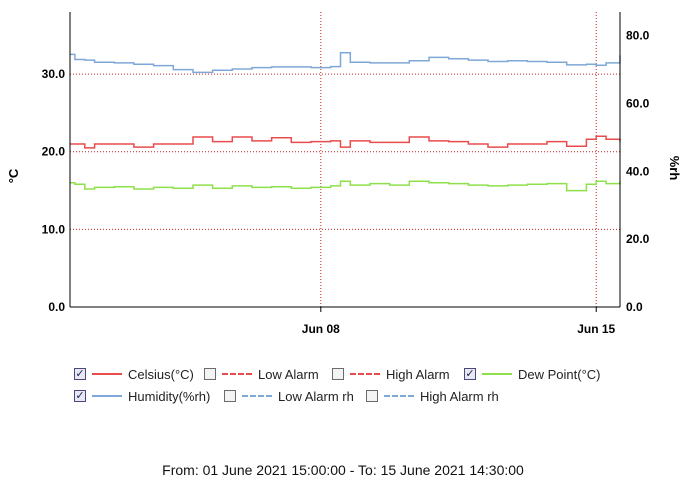  I want to click on dew-point-line-swatch, so click(497, 374).